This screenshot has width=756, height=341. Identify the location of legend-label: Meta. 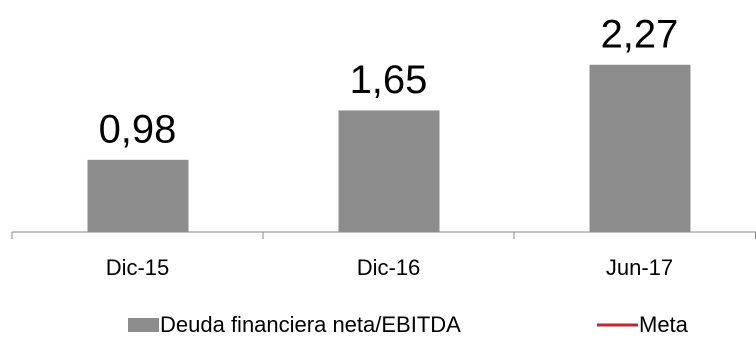
(664, 324).